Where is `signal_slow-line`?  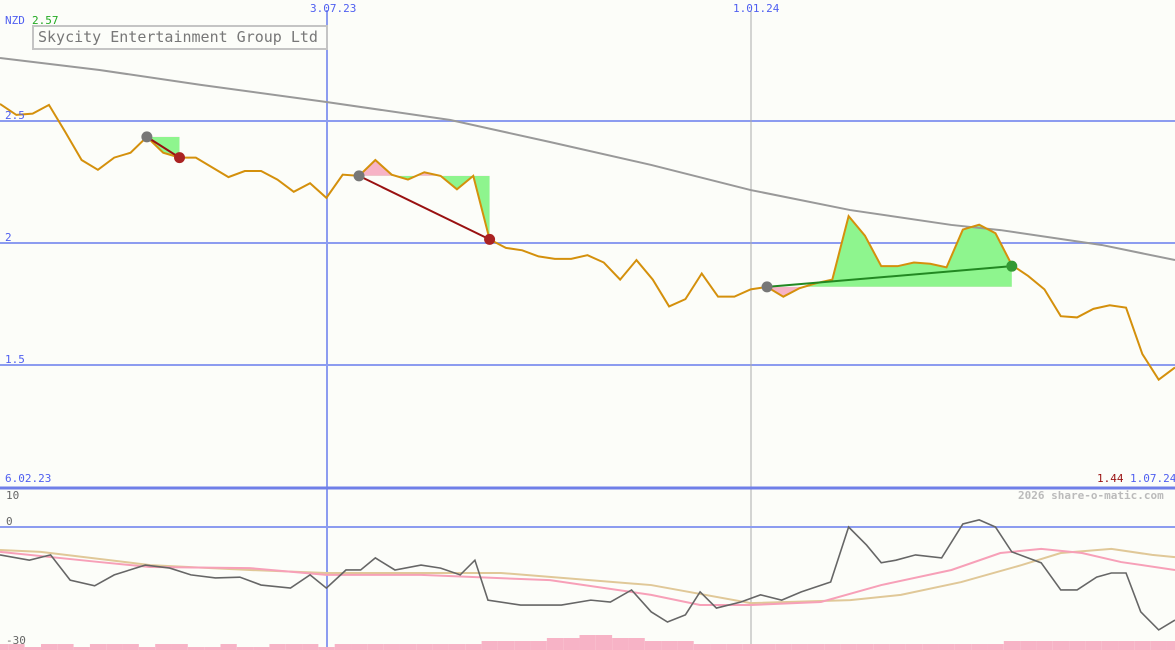
signal_slow-line is located at coordinates (587, 576).